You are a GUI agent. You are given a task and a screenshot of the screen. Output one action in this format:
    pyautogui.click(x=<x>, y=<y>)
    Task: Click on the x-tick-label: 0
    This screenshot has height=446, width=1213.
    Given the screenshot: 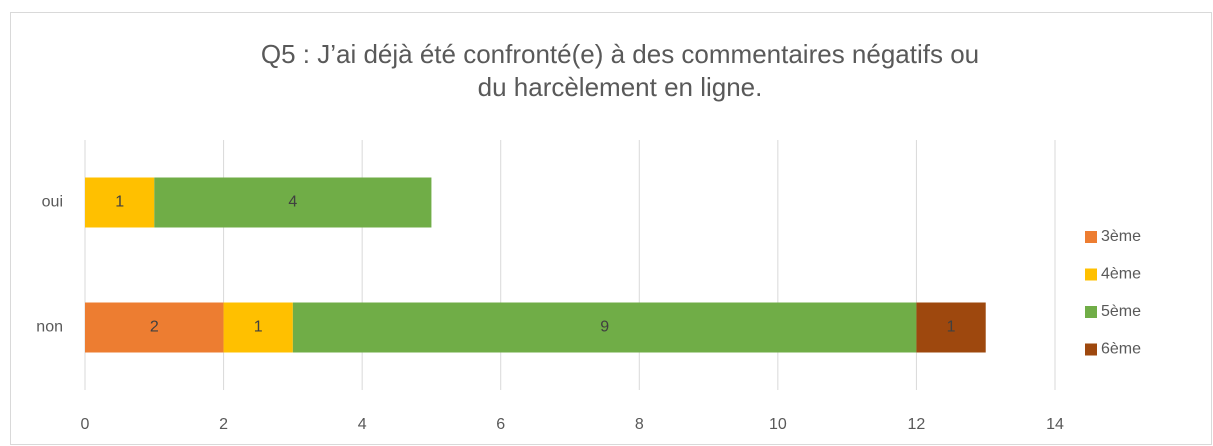 What is the action you would take?
    pyautogui.click(x=85, y=424)
    